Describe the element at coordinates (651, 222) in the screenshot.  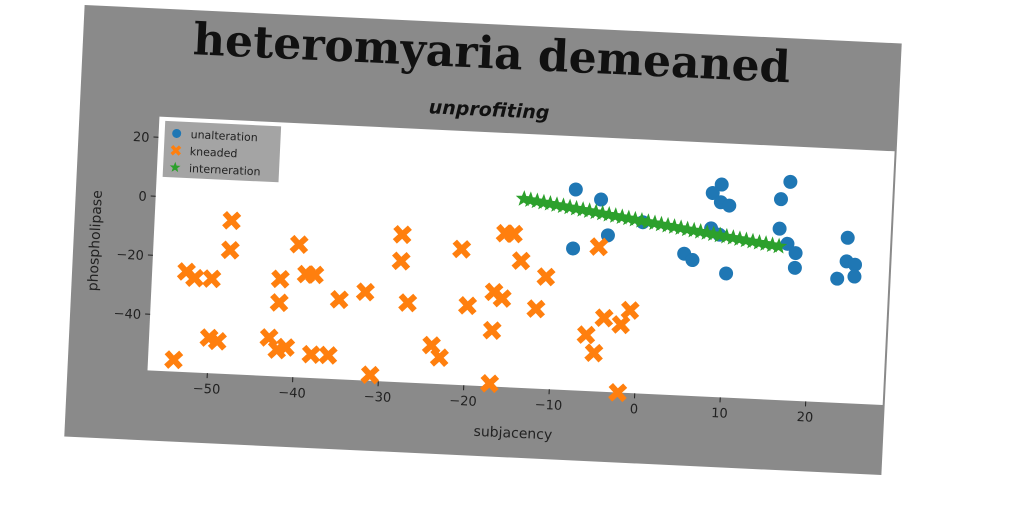
I see `series-interneration` at that location.